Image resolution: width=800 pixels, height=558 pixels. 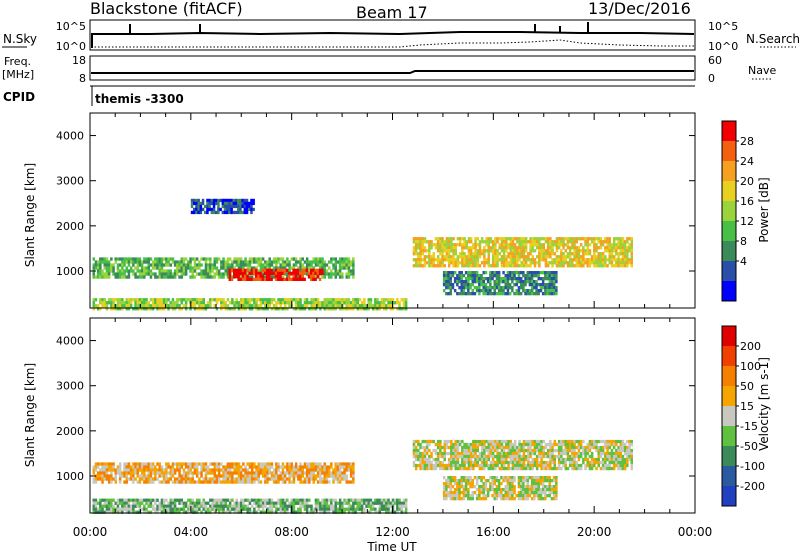 What do you see at coordinates (82, 78) in the screenshot?
I see `freq-tick-bottom: 8` at bounding box center [82, 78].